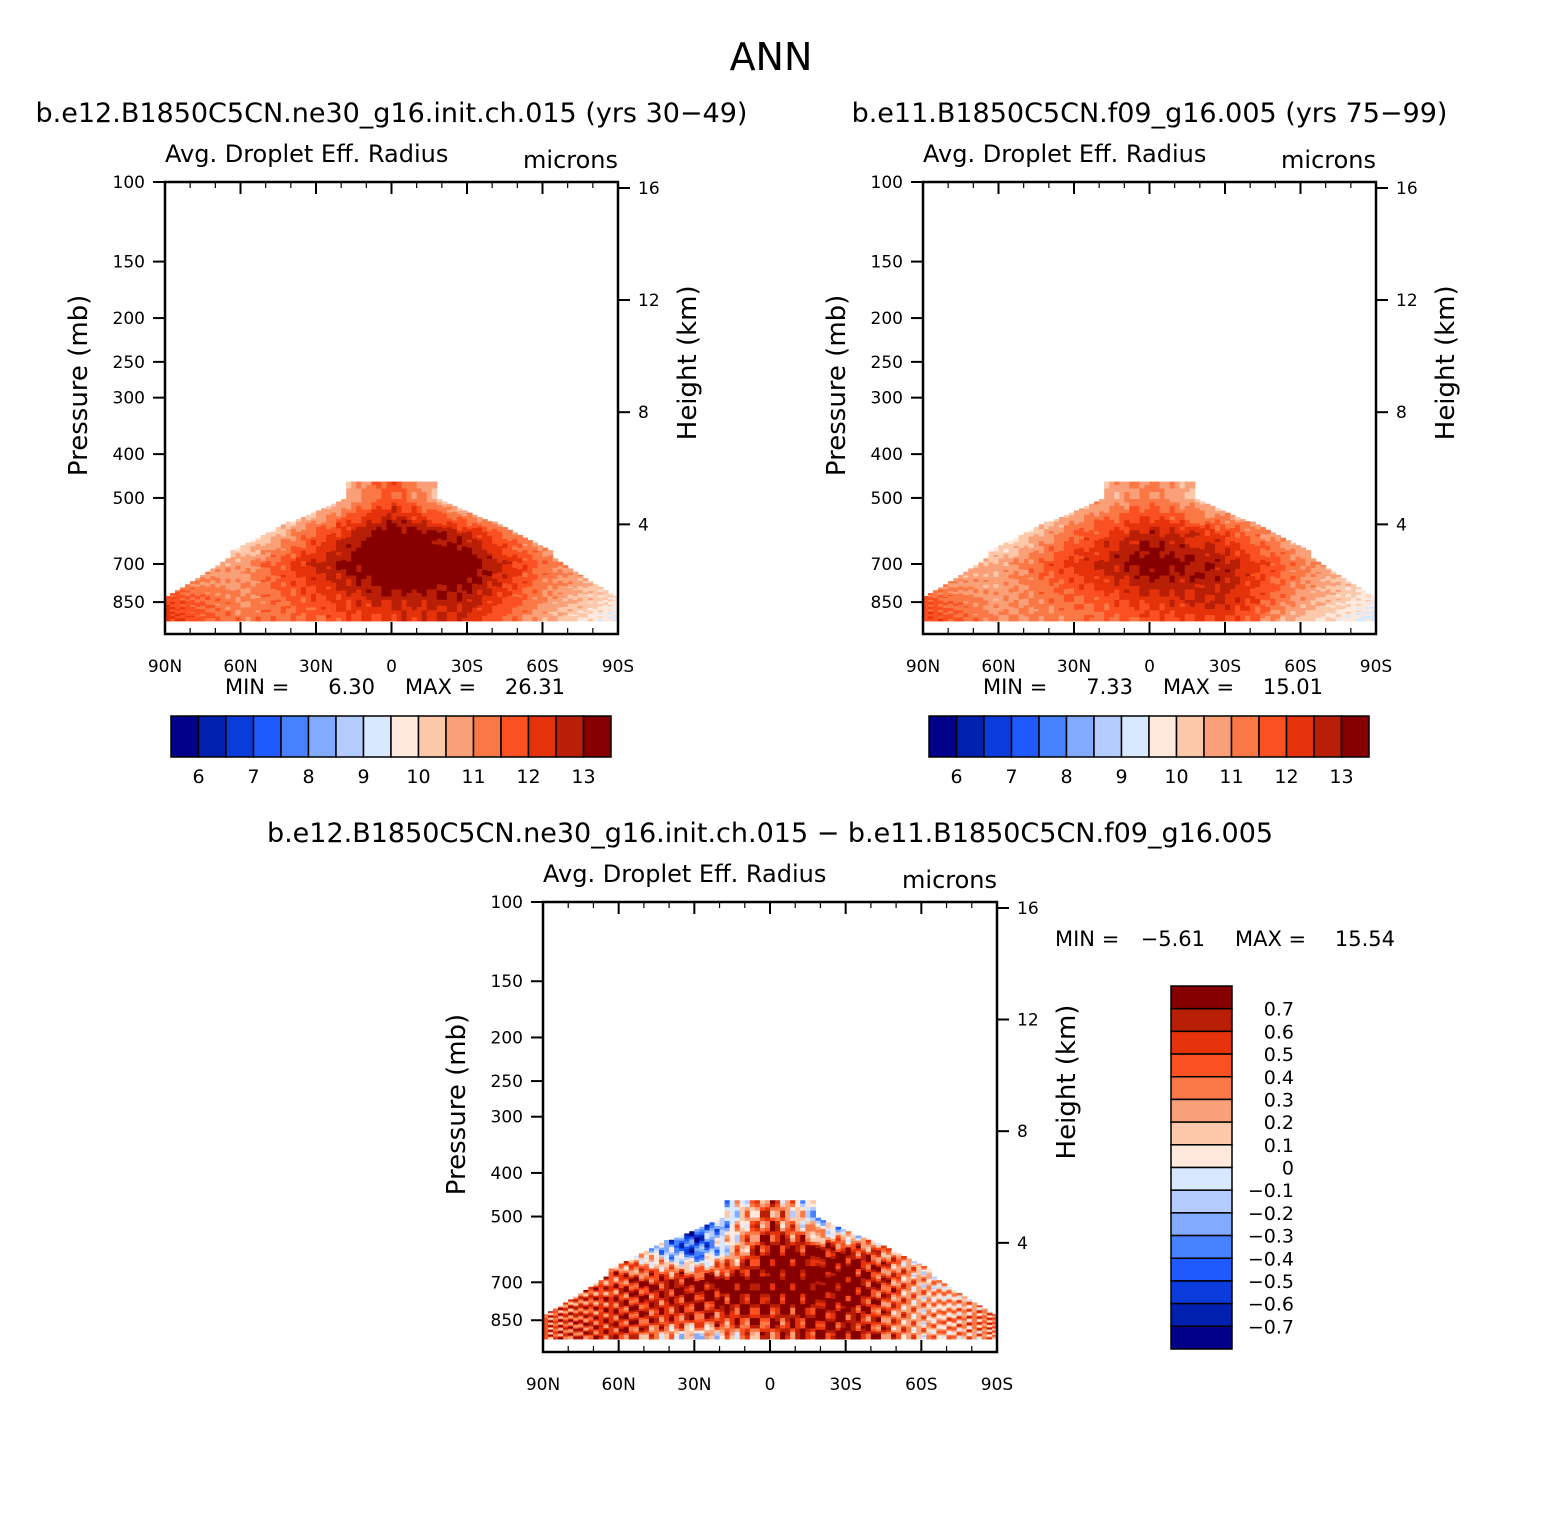  Describe the element at coordinates (1328, 160) in the screenshot. I see `units-title: microns` at that location.